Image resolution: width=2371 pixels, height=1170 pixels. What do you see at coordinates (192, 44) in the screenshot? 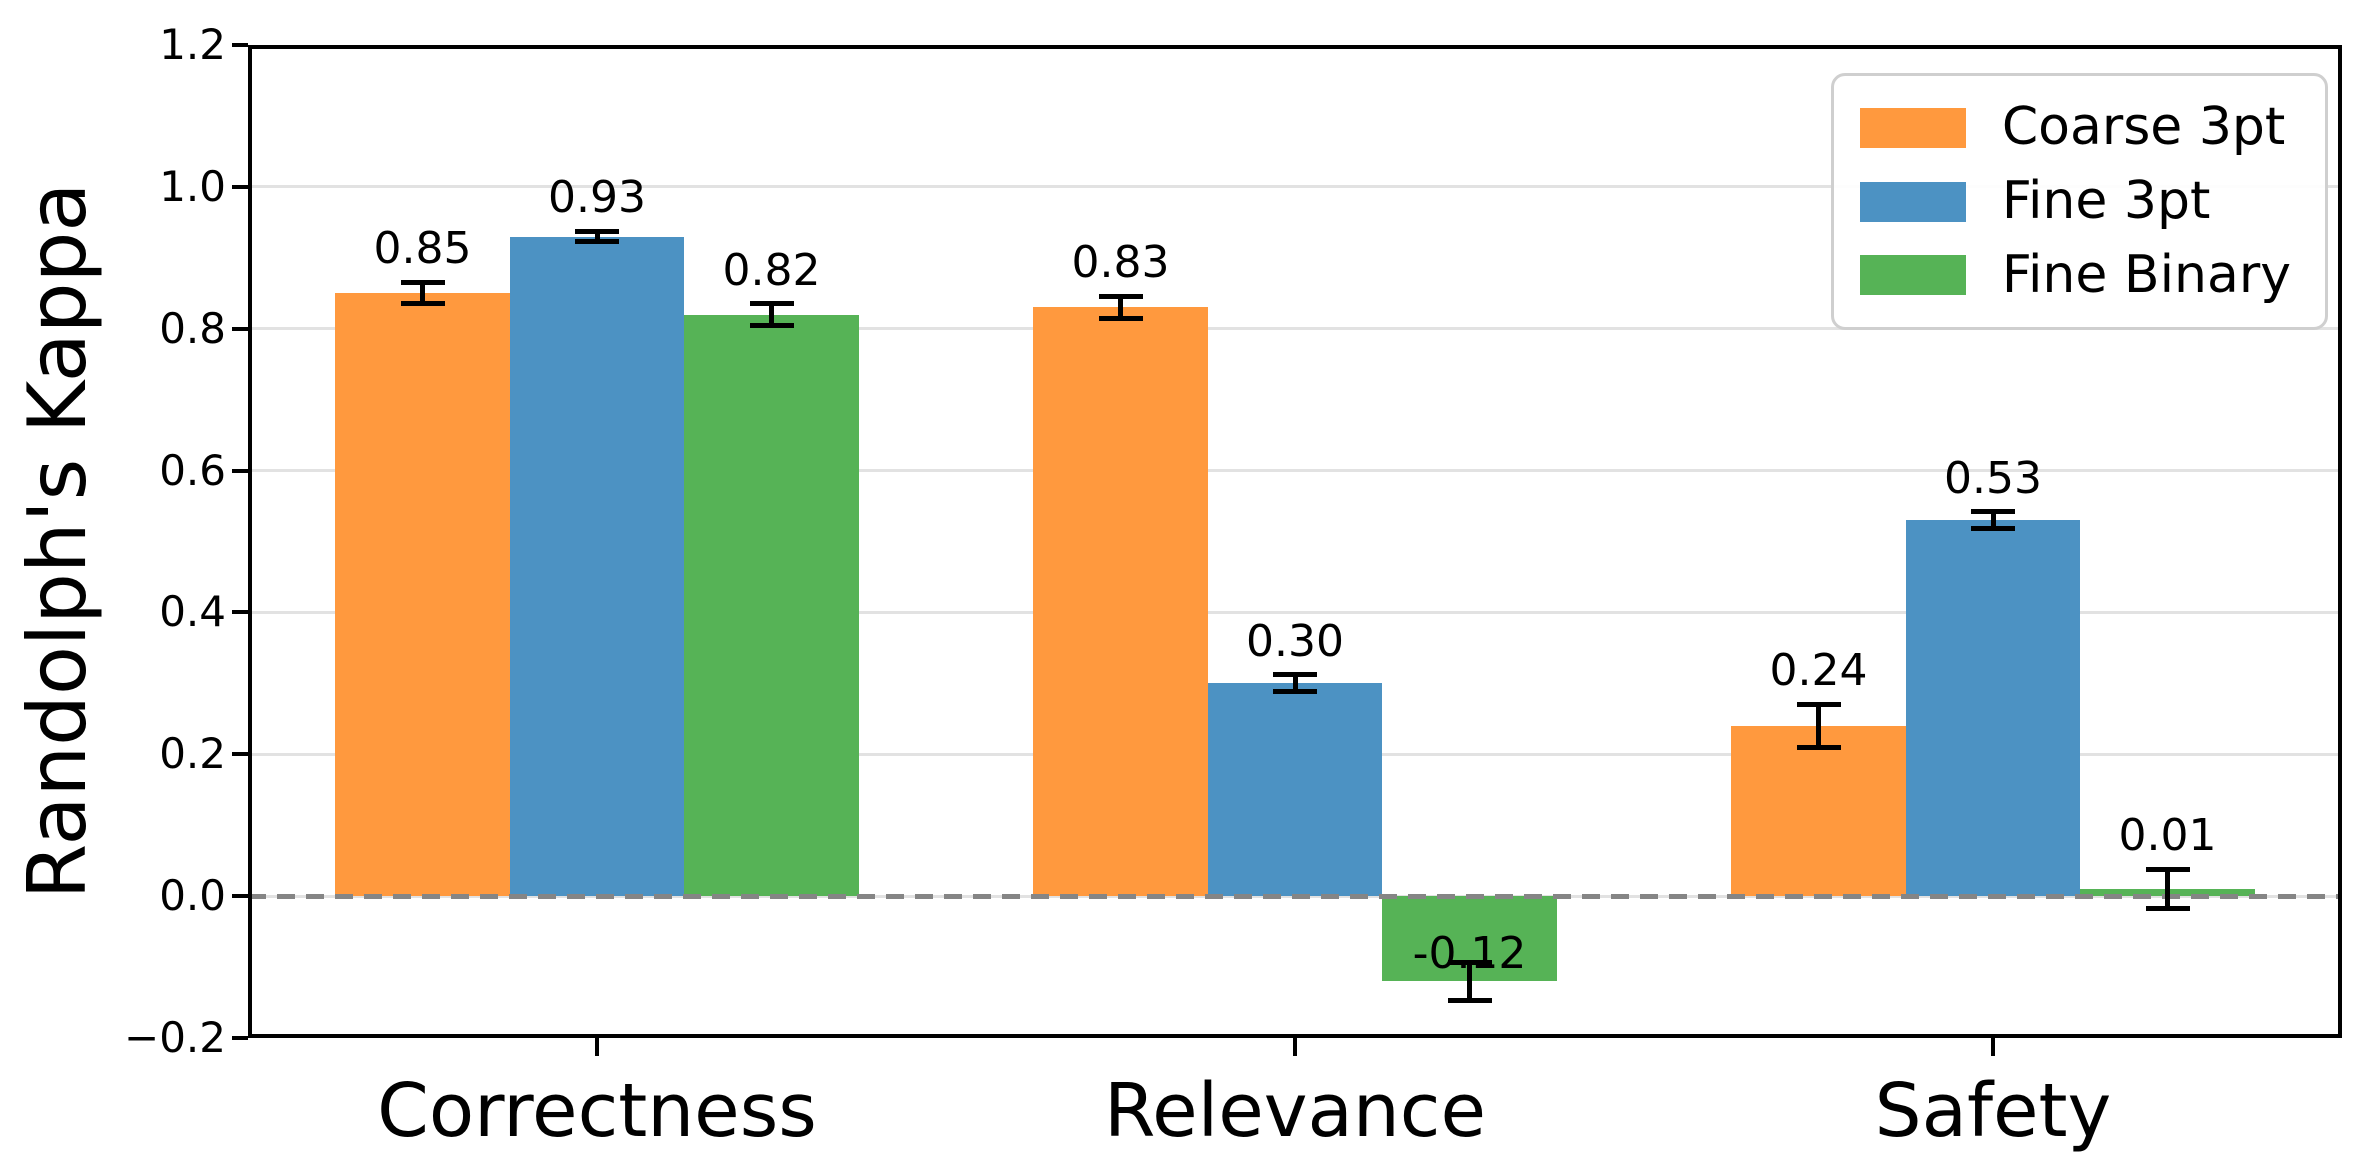
I see `y-tick-label: 1.2` at bounding box center [192, 44].